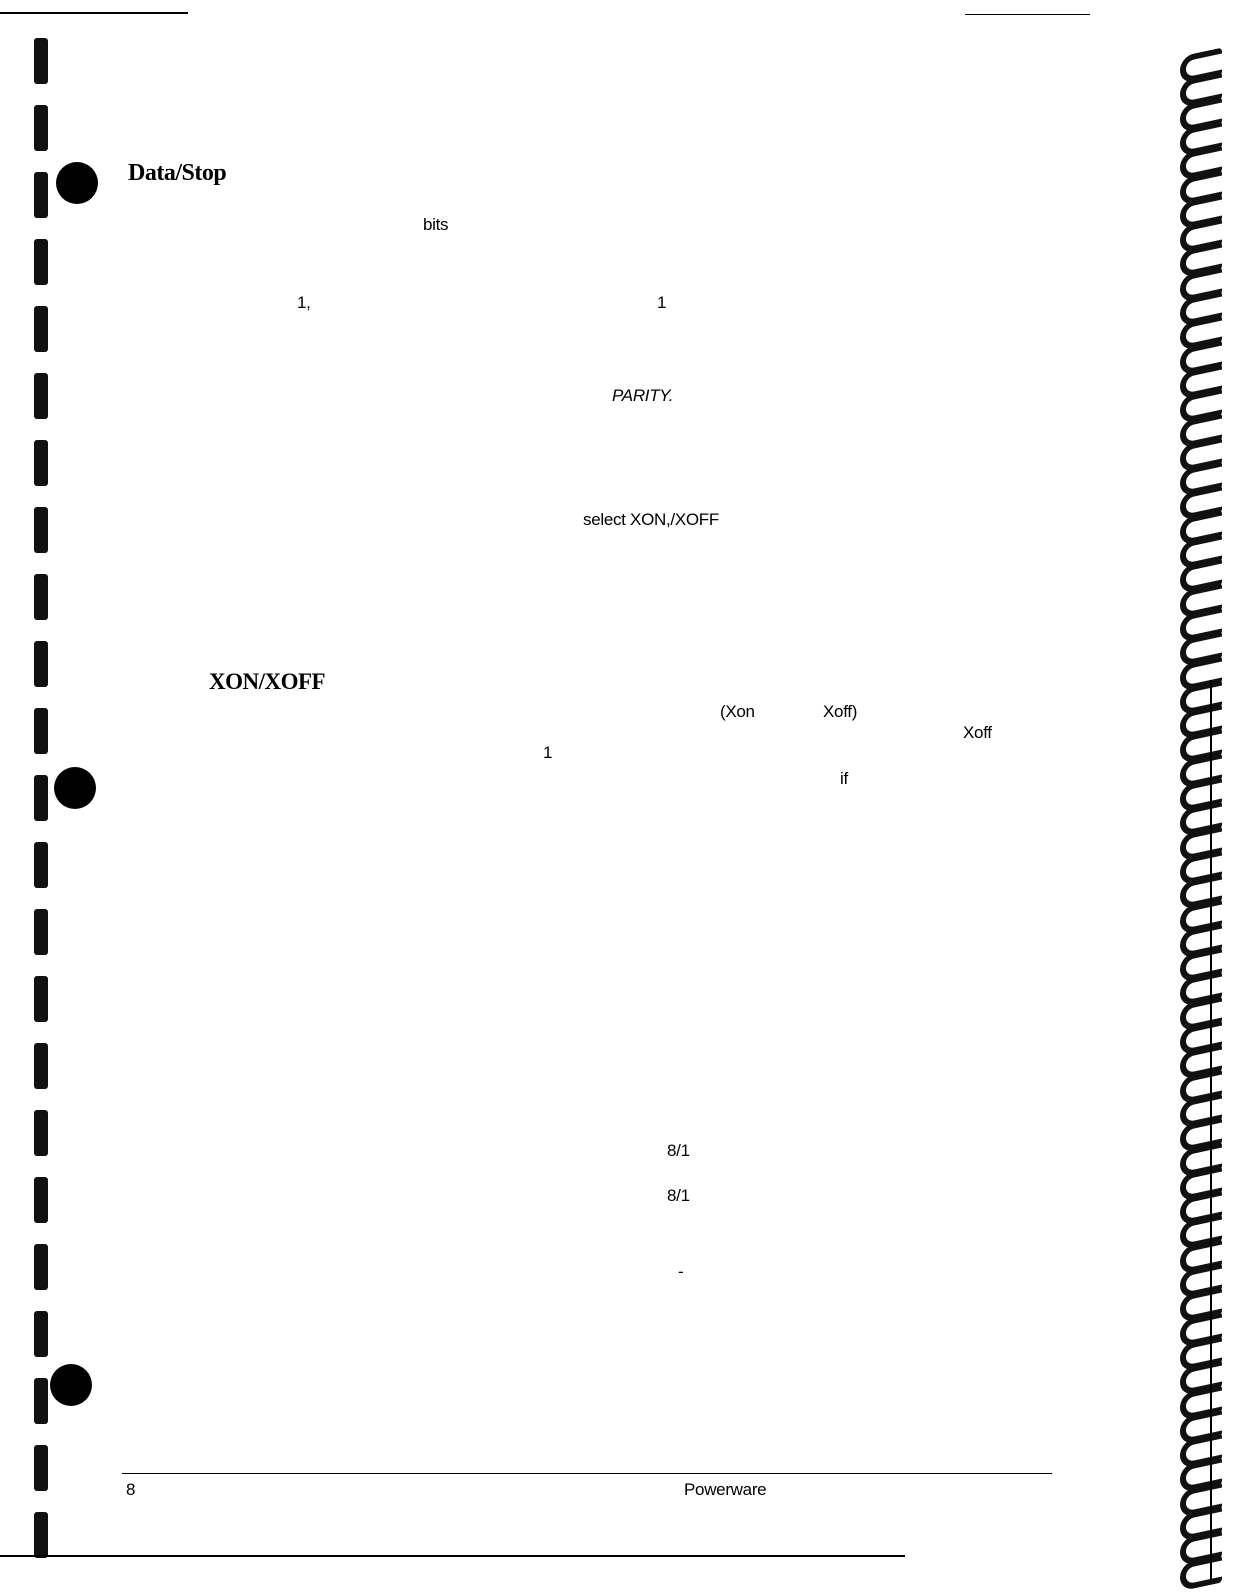 The width and height of the screenshot is (1254, 1596). I want to click on top-right-rule, so click(1027, 14).